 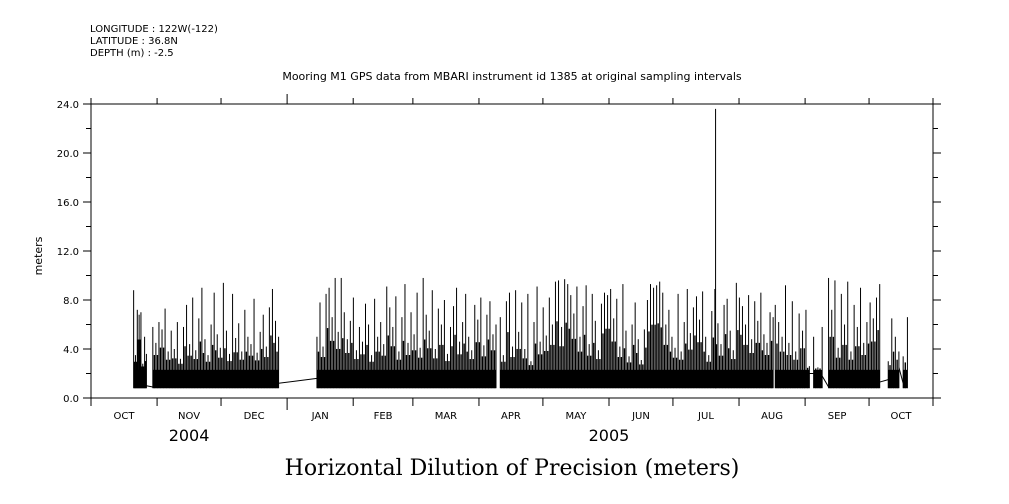 What do you see at coordinates (320, 416) in the screenshot?
I see `x-tick-label-month: JAN` at bounding box center [320, 416].